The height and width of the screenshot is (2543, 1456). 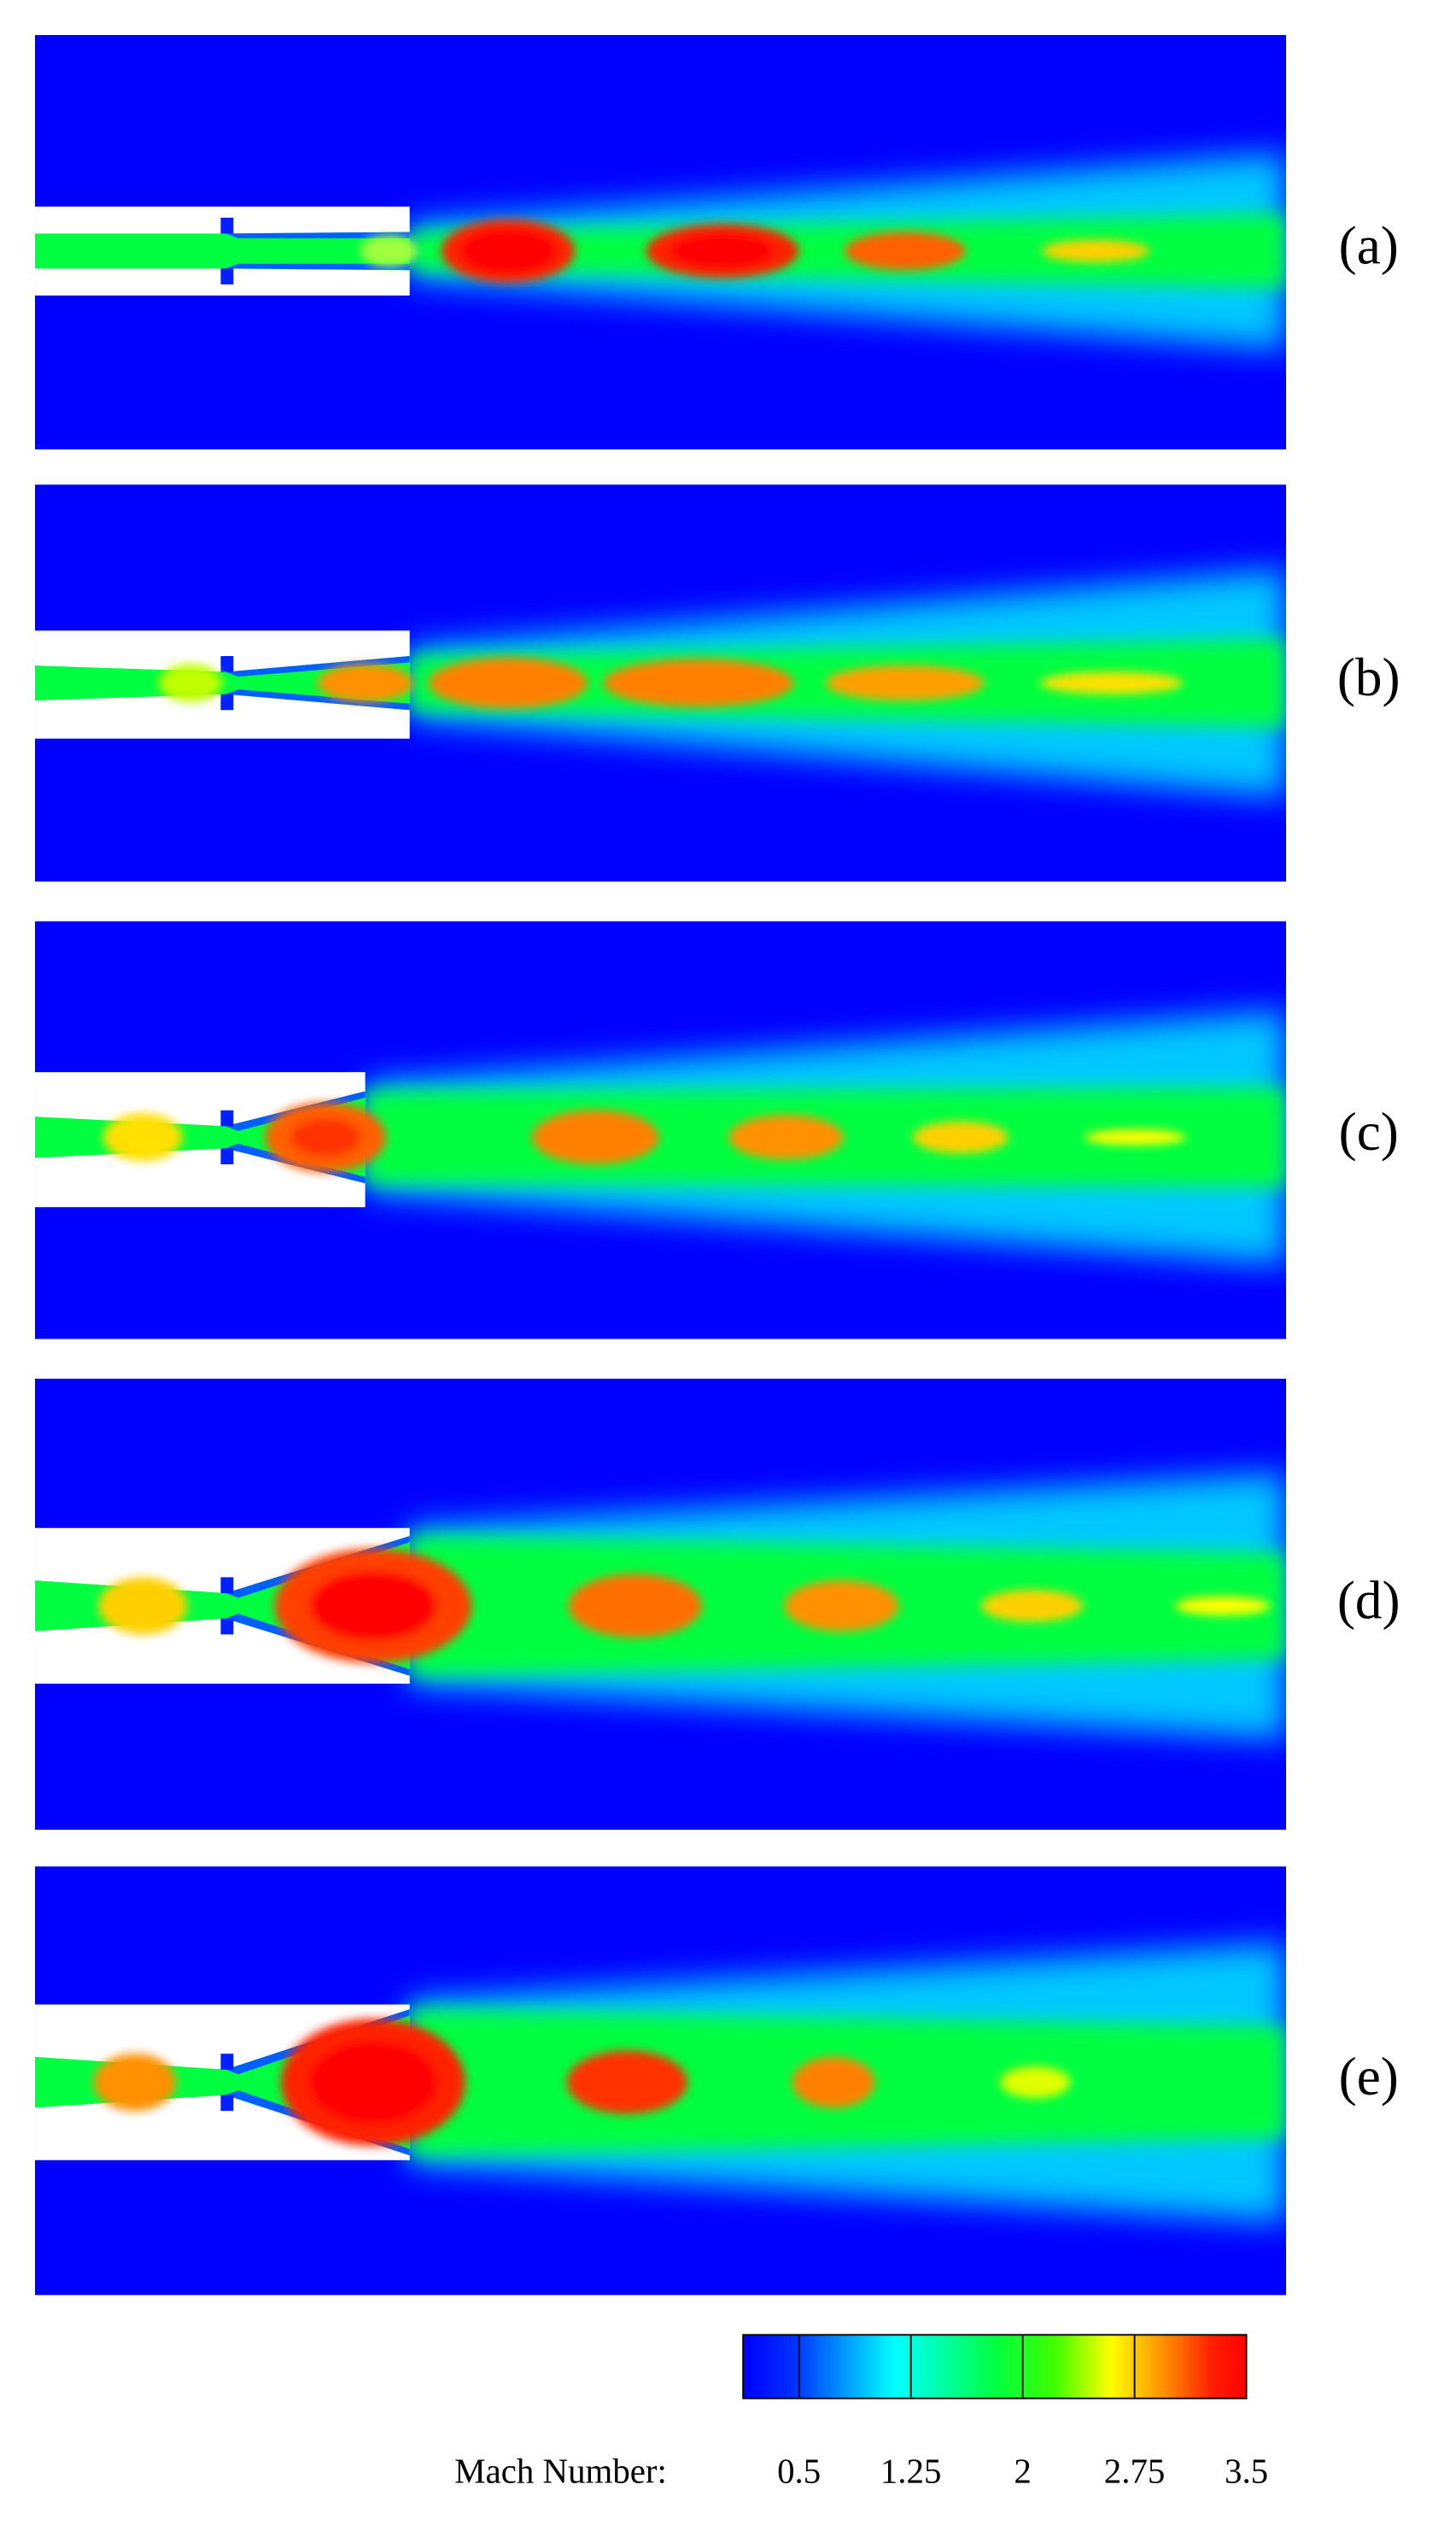 What do you see at coordinates (1246, 2471) in the screenshot?
I see `colorbar-tick-label: 3.5` at bounding box center [1246, 2471].